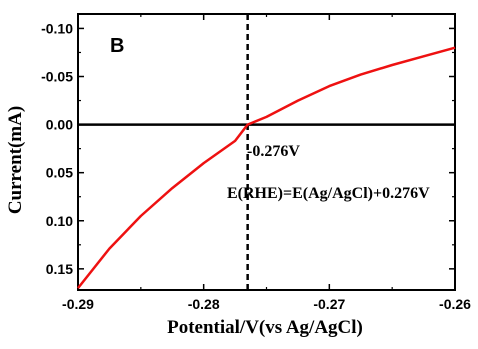 Image resolution: width=478 pixels, height=349 pixels. What do you see at coordinates (78, 304) in the screenshot?
I see `x-tick-label: -0.29` at bounding box center [78, 304].